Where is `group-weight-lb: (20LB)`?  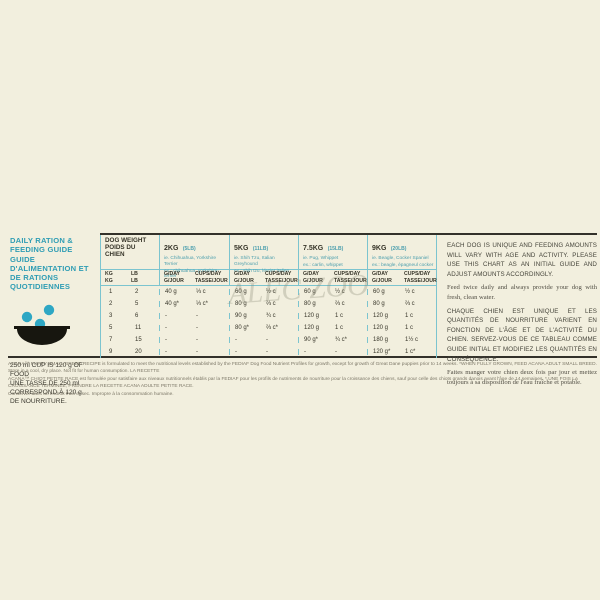 group-weight-lb: (20LB) is located at coordinates (398, 249).